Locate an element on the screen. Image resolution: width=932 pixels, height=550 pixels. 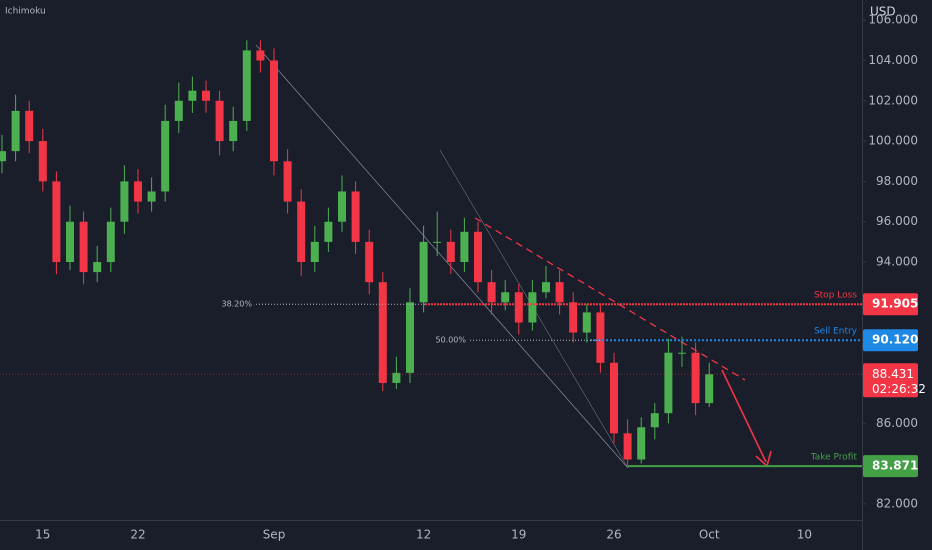
current-price-badge is located at coordinates (890, 380).